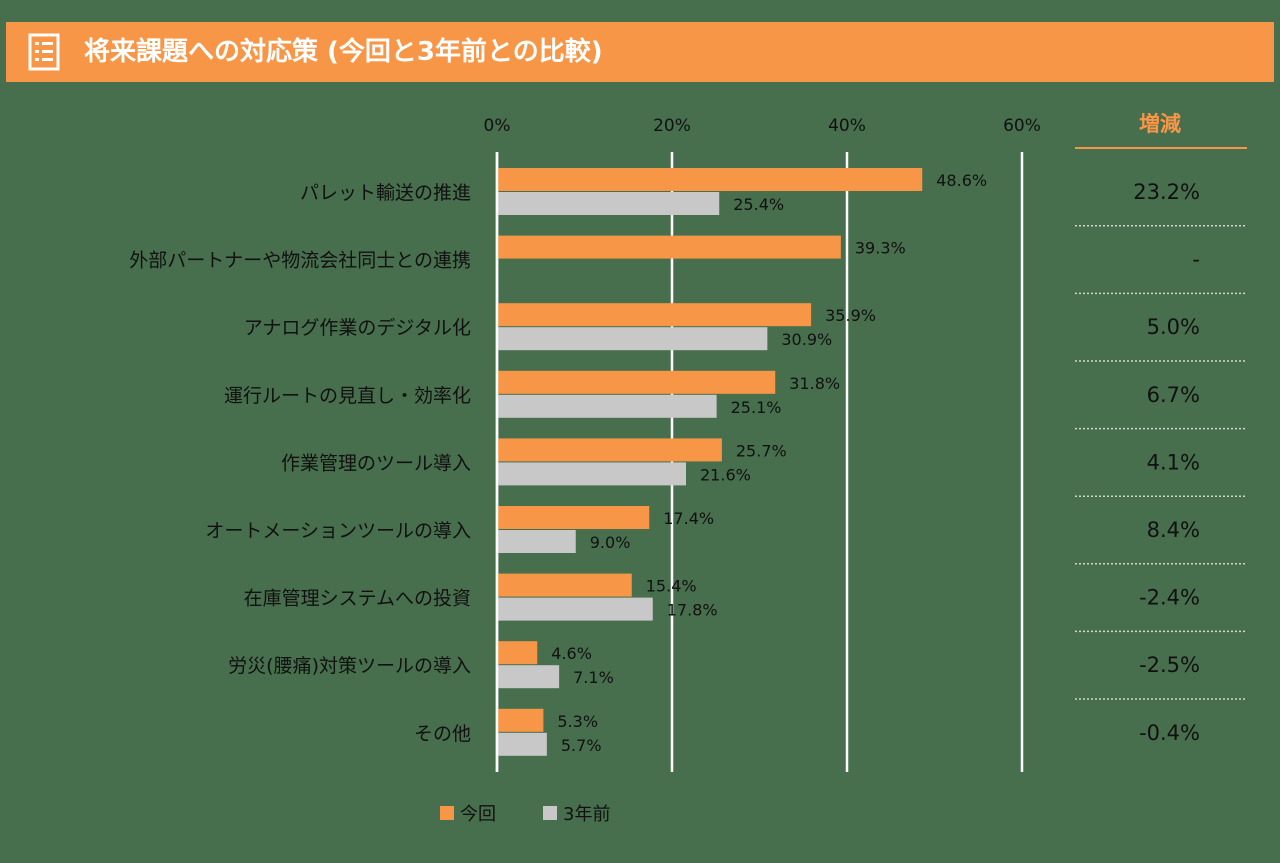 This screenshot has height=863, width=1280. I want to click on legend-label-current: 今回, so click(478, 814).